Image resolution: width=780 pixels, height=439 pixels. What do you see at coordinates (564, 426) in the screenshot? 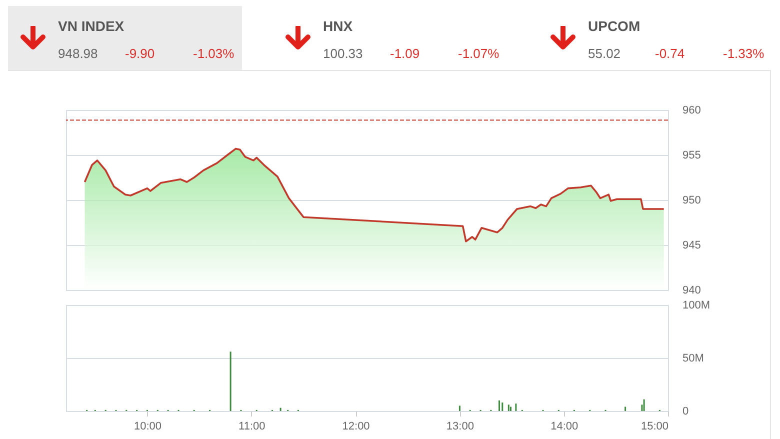
I see `x-tick-label: 14:00` at bounding box center [564, 426].